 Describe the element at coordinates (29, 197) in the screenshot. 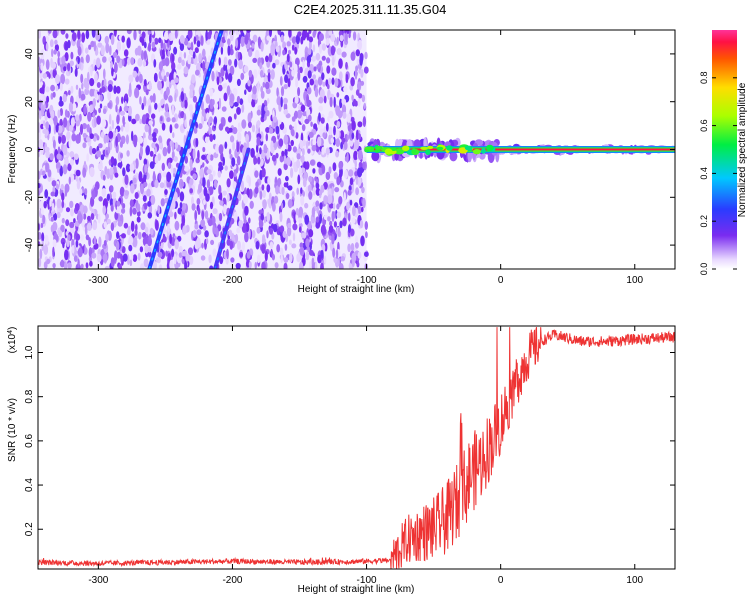

I see `y-tick-label: -20` at that location.